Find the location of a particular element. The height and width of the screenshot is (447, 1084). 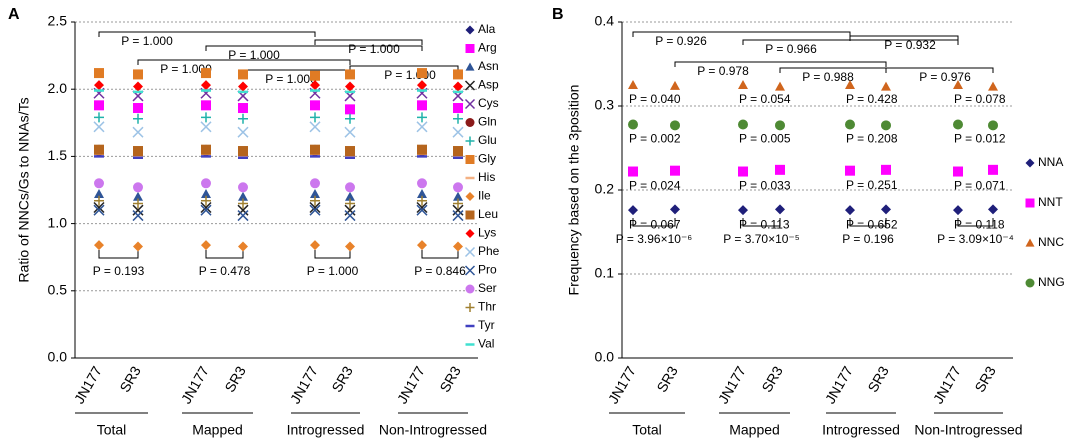

legend-label: Tyr is located at coordinates (486, 325).